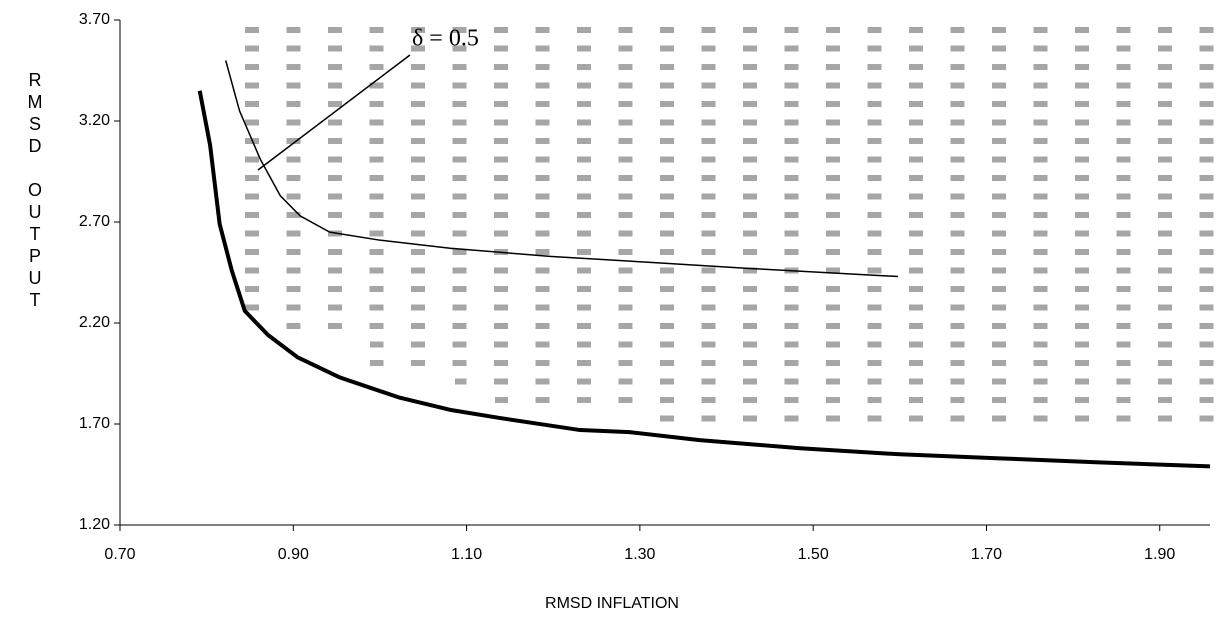 The height and width of the screenshot is (621, 1224). Describe the element at coordinates (445, 39) in the screenshot. I see `annotation: δ = 0.5` at that location.